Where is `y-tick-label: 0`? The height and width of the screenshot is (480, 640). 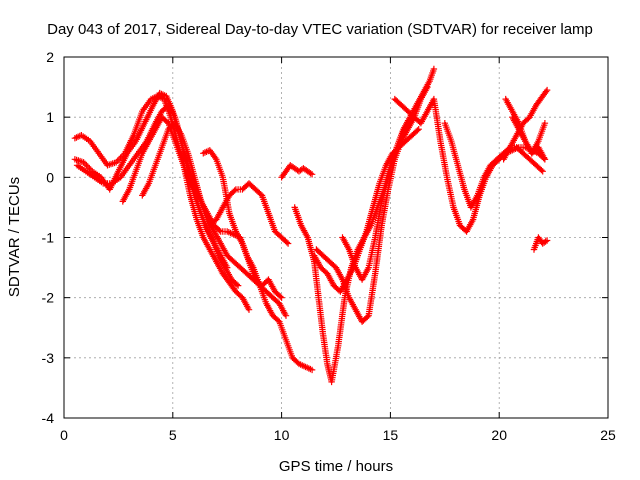 y-tick-label: 0 is located at coordinates (50, 177).